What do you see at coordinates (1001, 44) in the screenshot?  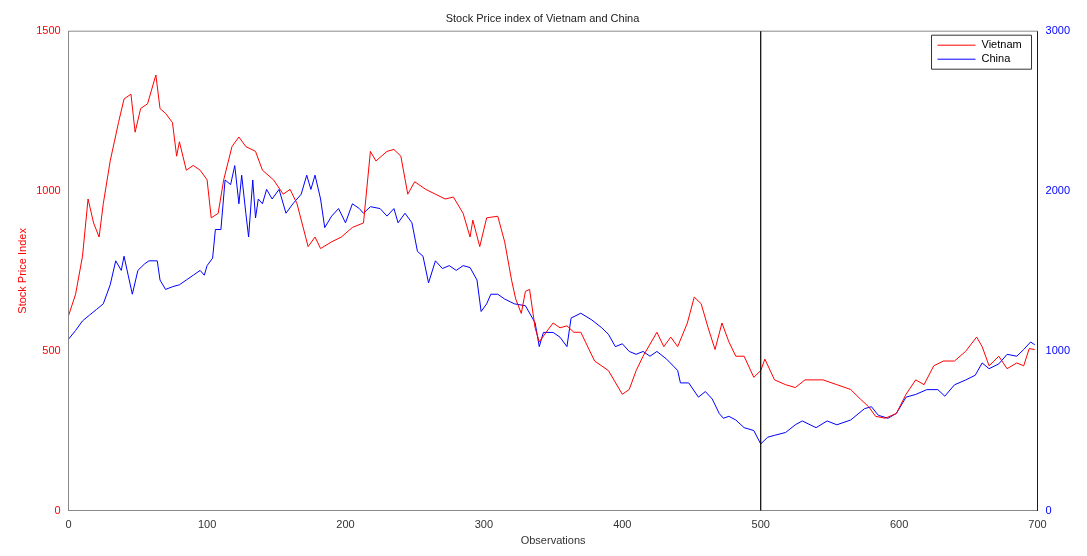 I see `legend-label: Vietnam` at bounding box center [1001, 44].